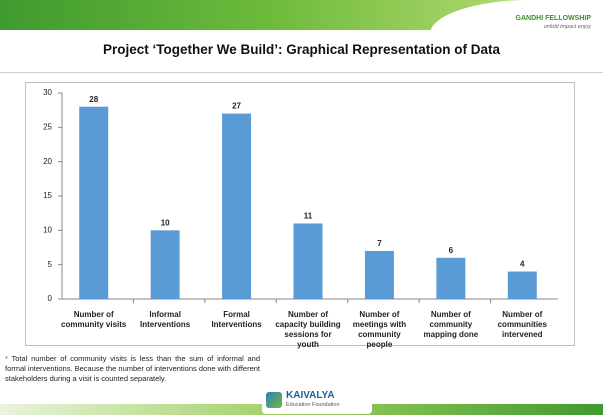  I want to click on data-label: 10, so click(165, 222).